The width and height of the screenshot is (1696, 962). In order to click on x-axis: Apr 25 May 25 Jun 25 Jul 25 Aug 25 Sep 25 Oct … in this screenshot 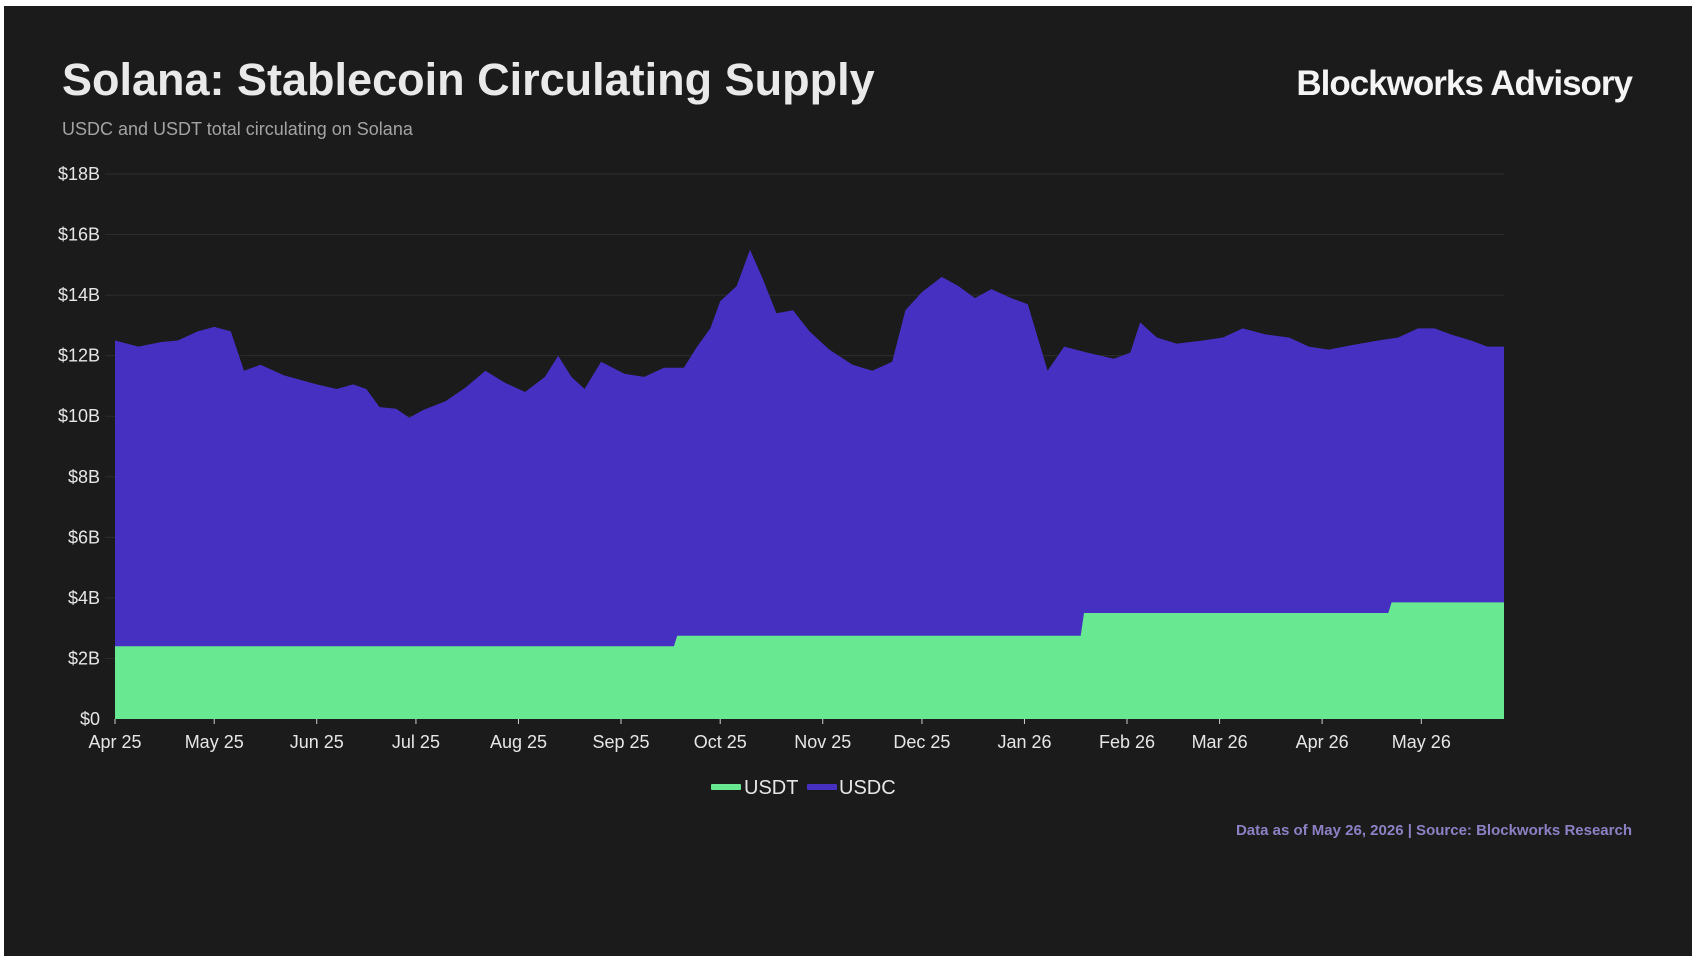, I will do `click(769, 735)`.